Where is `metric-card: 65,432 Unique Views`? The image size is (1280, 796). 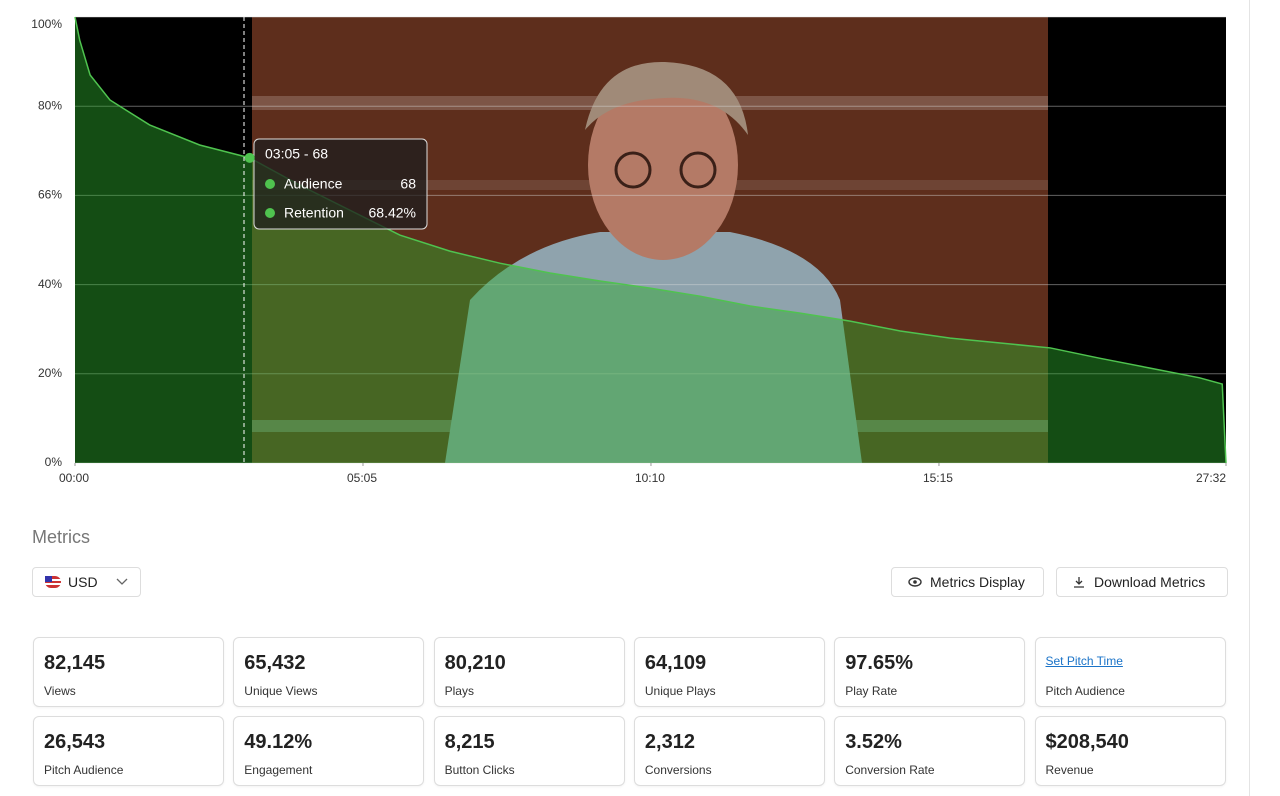
metric-card: 65,432 Unique Views is located at coordinates (329, 672).